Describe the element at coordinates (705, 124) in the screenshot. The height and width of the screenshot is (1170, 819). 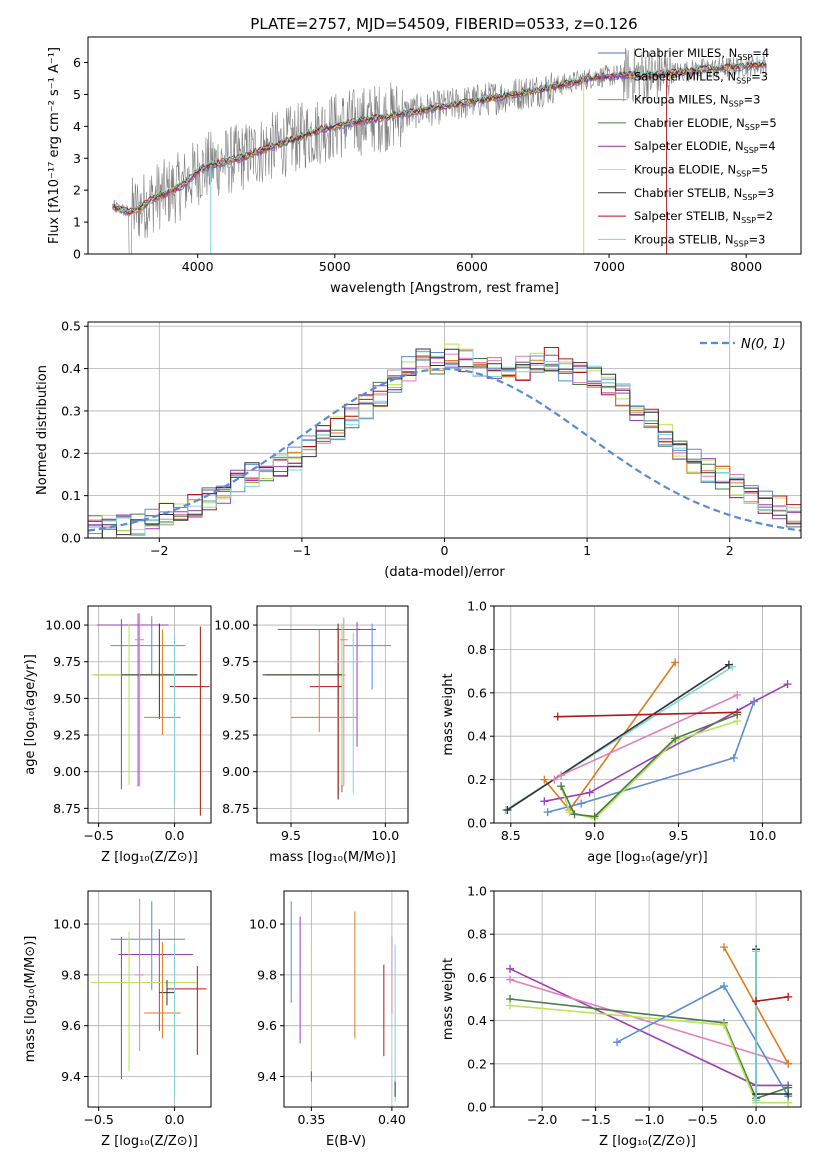
I see `legend-label: Chabrier ELODIE, NSSP=5` at that location.